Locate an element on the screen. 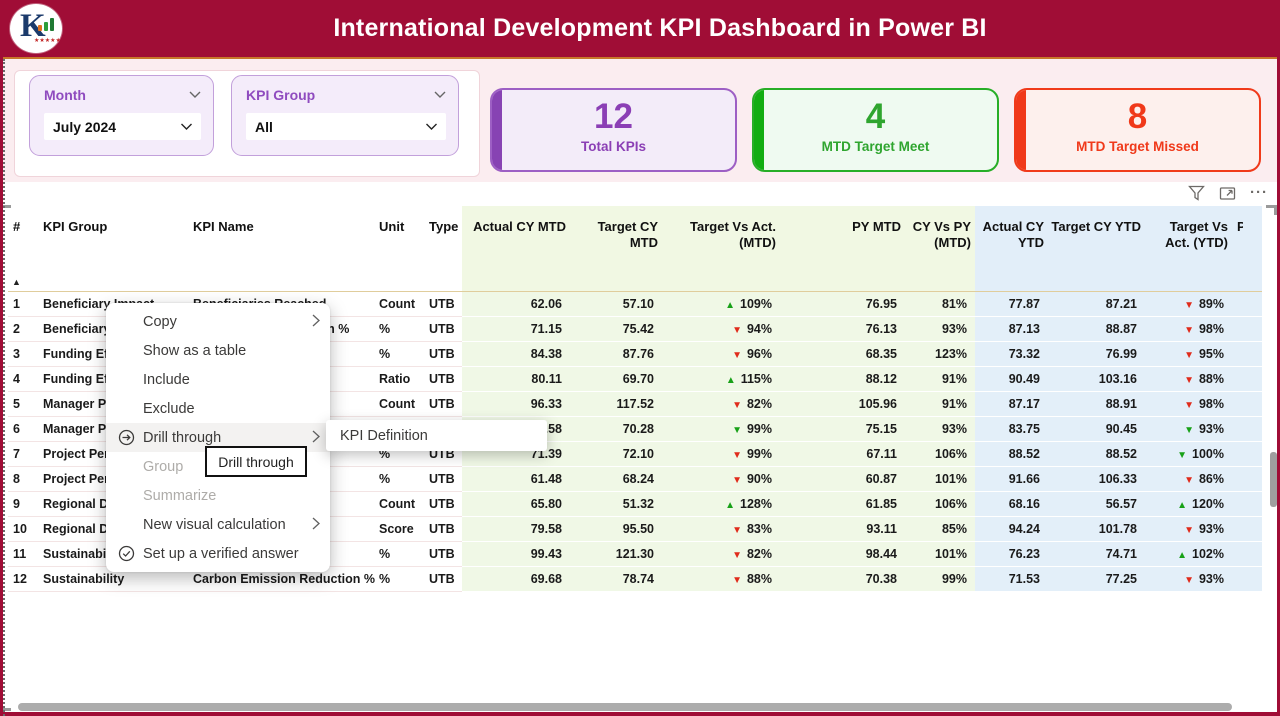 The width and height of the screenshot is (1280, 716). cell-tytd-row-11: 74.71 is located at coordinates (1096, 554).